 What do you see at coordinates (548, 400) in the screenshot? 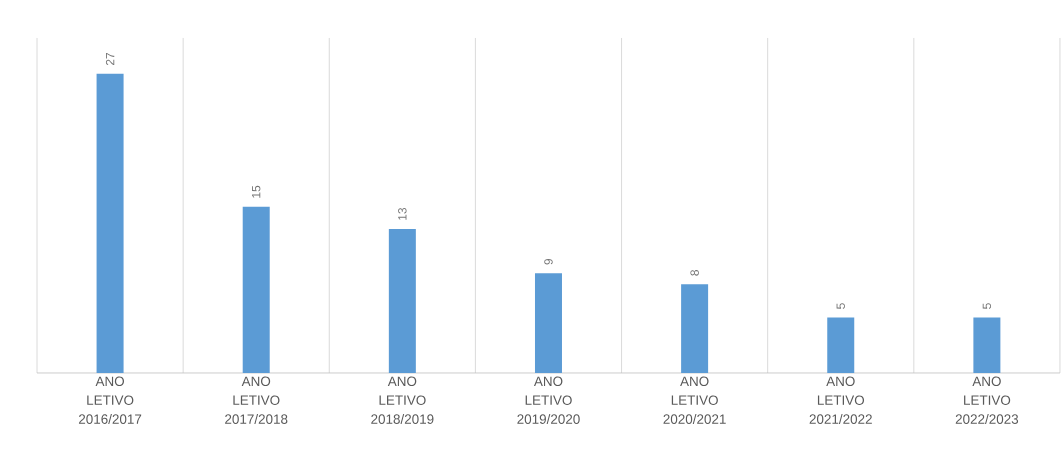
I see `x-tick-label: ANO LETIVO 2019/2020` at bounding box center [548, 400].